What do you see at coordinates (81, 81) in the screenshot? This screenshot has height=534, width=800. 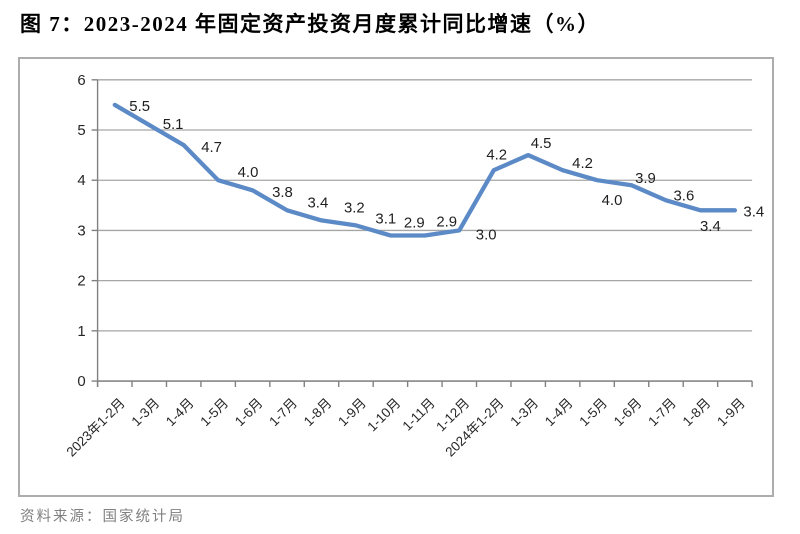 I see `y-tick-label: 6` at bounding box center [81, 81].